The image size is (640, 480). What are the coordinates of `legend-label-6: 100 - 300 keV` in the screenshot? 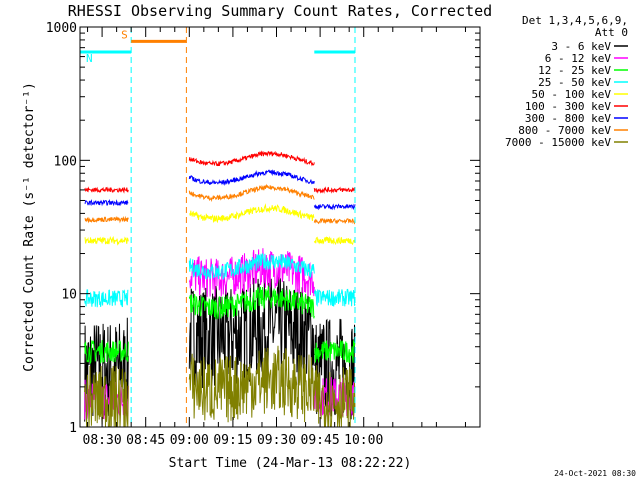 It's located at (568, 106).